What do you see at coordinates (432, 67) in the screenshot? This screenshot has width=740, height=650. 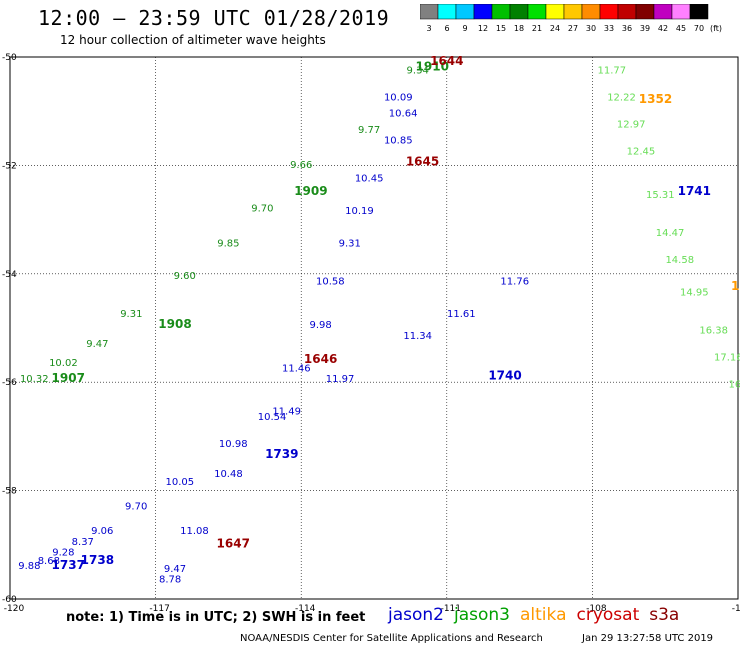 I see `jason3-pass-label: 1910` at bounding box center [432, 67].